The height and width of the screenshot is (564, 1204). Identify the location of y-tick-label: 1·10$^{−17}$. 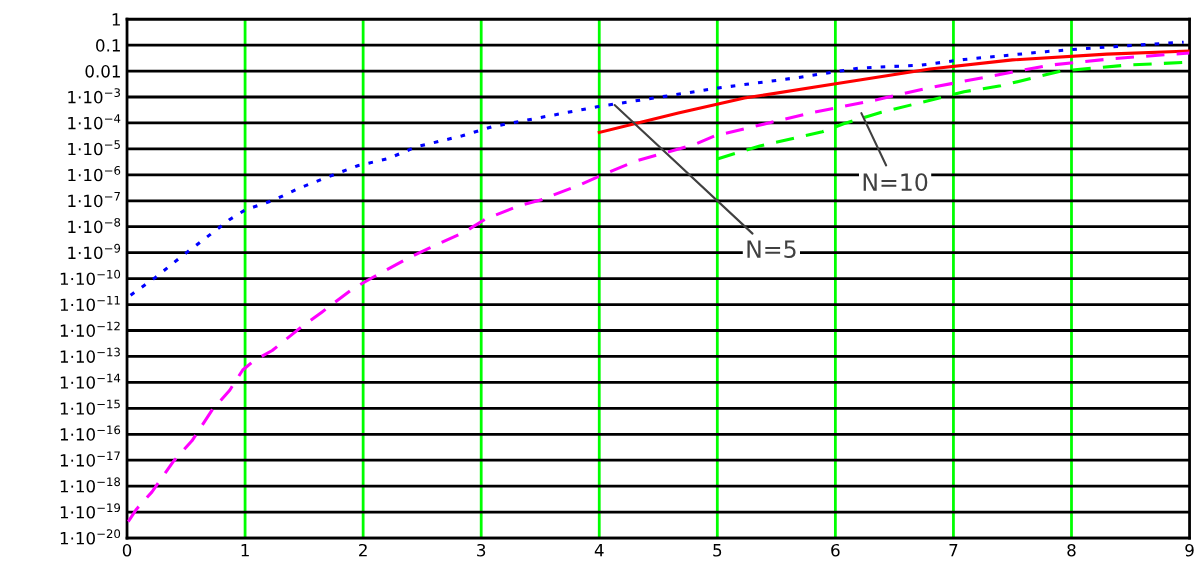
(90, 459).